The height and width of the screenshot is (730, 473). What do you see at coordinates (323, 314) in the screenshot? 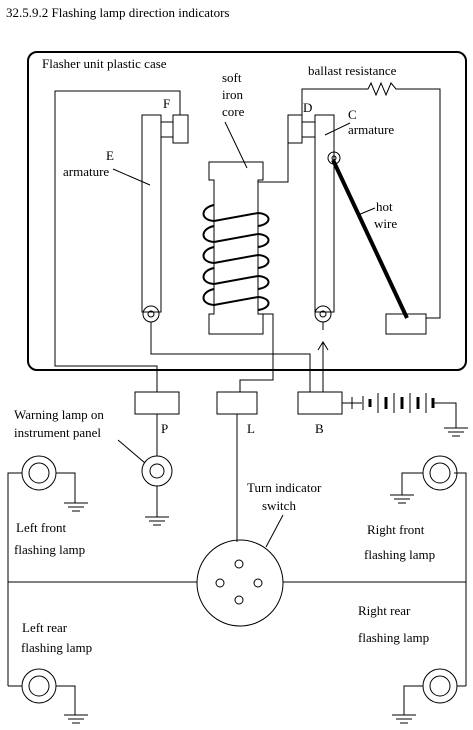
I see `pivot-right` at bounding box center [323, 314].